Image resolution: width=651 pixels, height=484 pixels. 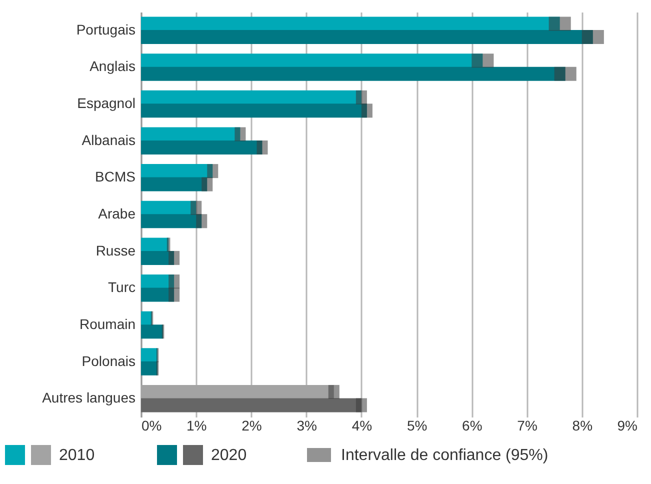 What do you see at coordinates (306, 426) in the screenshot?
I see `x-tick-label: 3%` at bounding box center [306, 426].